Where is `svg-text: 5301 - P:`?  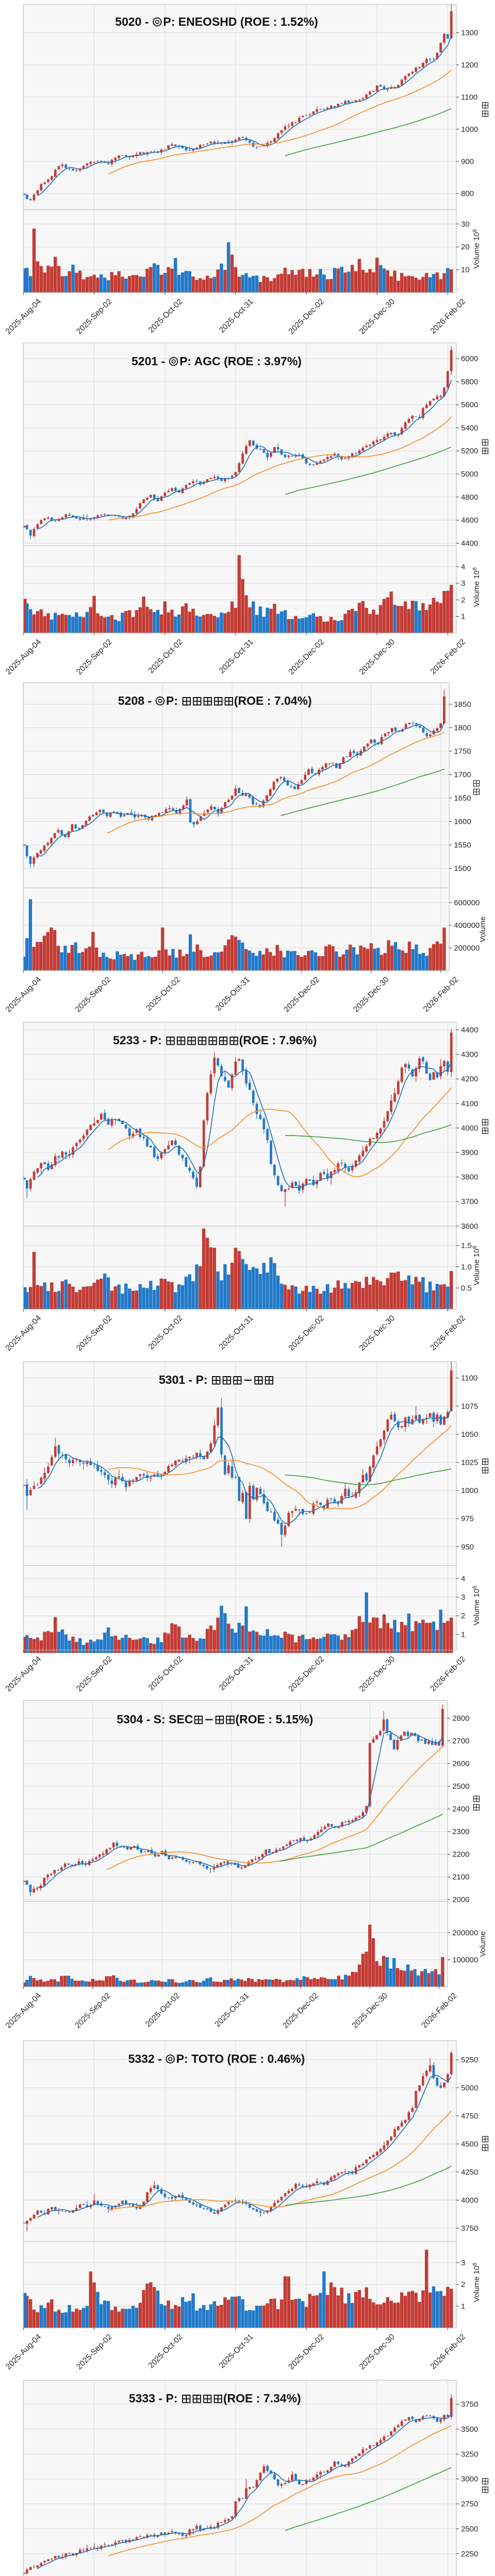 svg-text: 5301 - P: is located at coordinates (183, 1379).